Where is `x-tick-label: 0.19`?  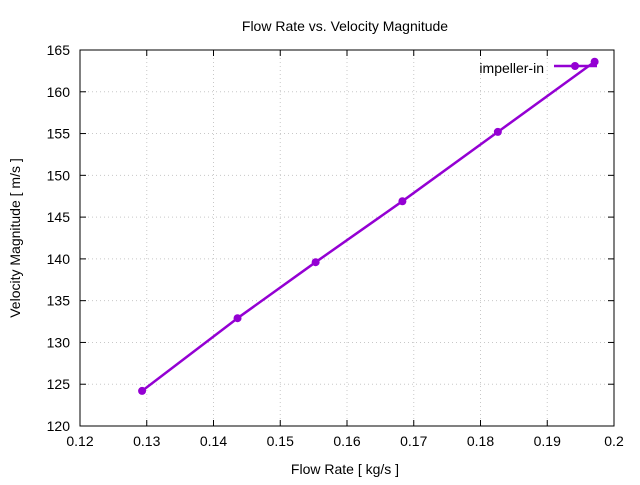 x-tick-label: 0.19 is located at coordinates (547, 441).